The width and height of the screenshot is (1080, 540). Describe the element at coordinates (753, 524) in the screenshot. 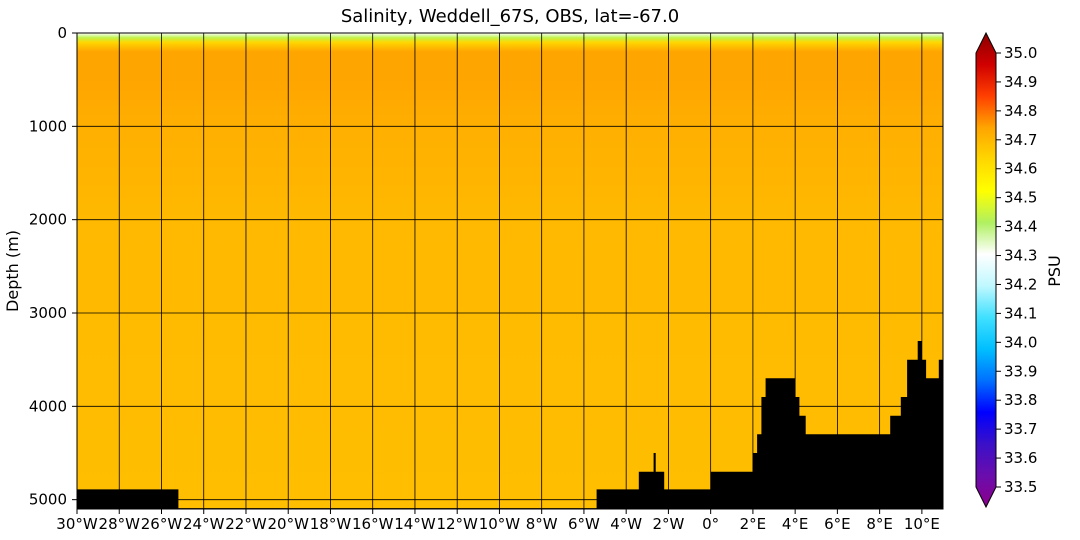

I see `x-tick-label: 2°E` at that location.